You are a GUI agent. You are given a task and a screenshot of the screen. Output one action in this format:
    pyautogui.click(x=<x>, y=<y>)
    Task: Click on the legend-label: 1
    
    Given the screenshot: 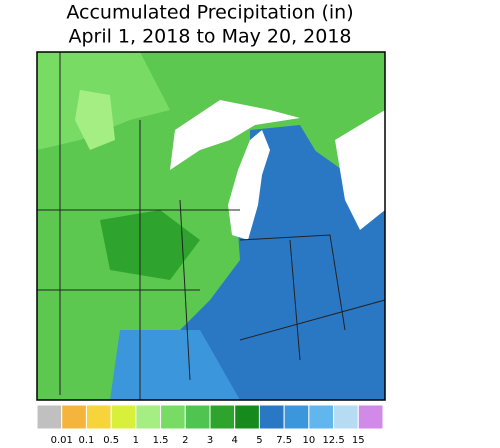 What is the action you would take?
    pyautogui.click(x=136, y=440)
    